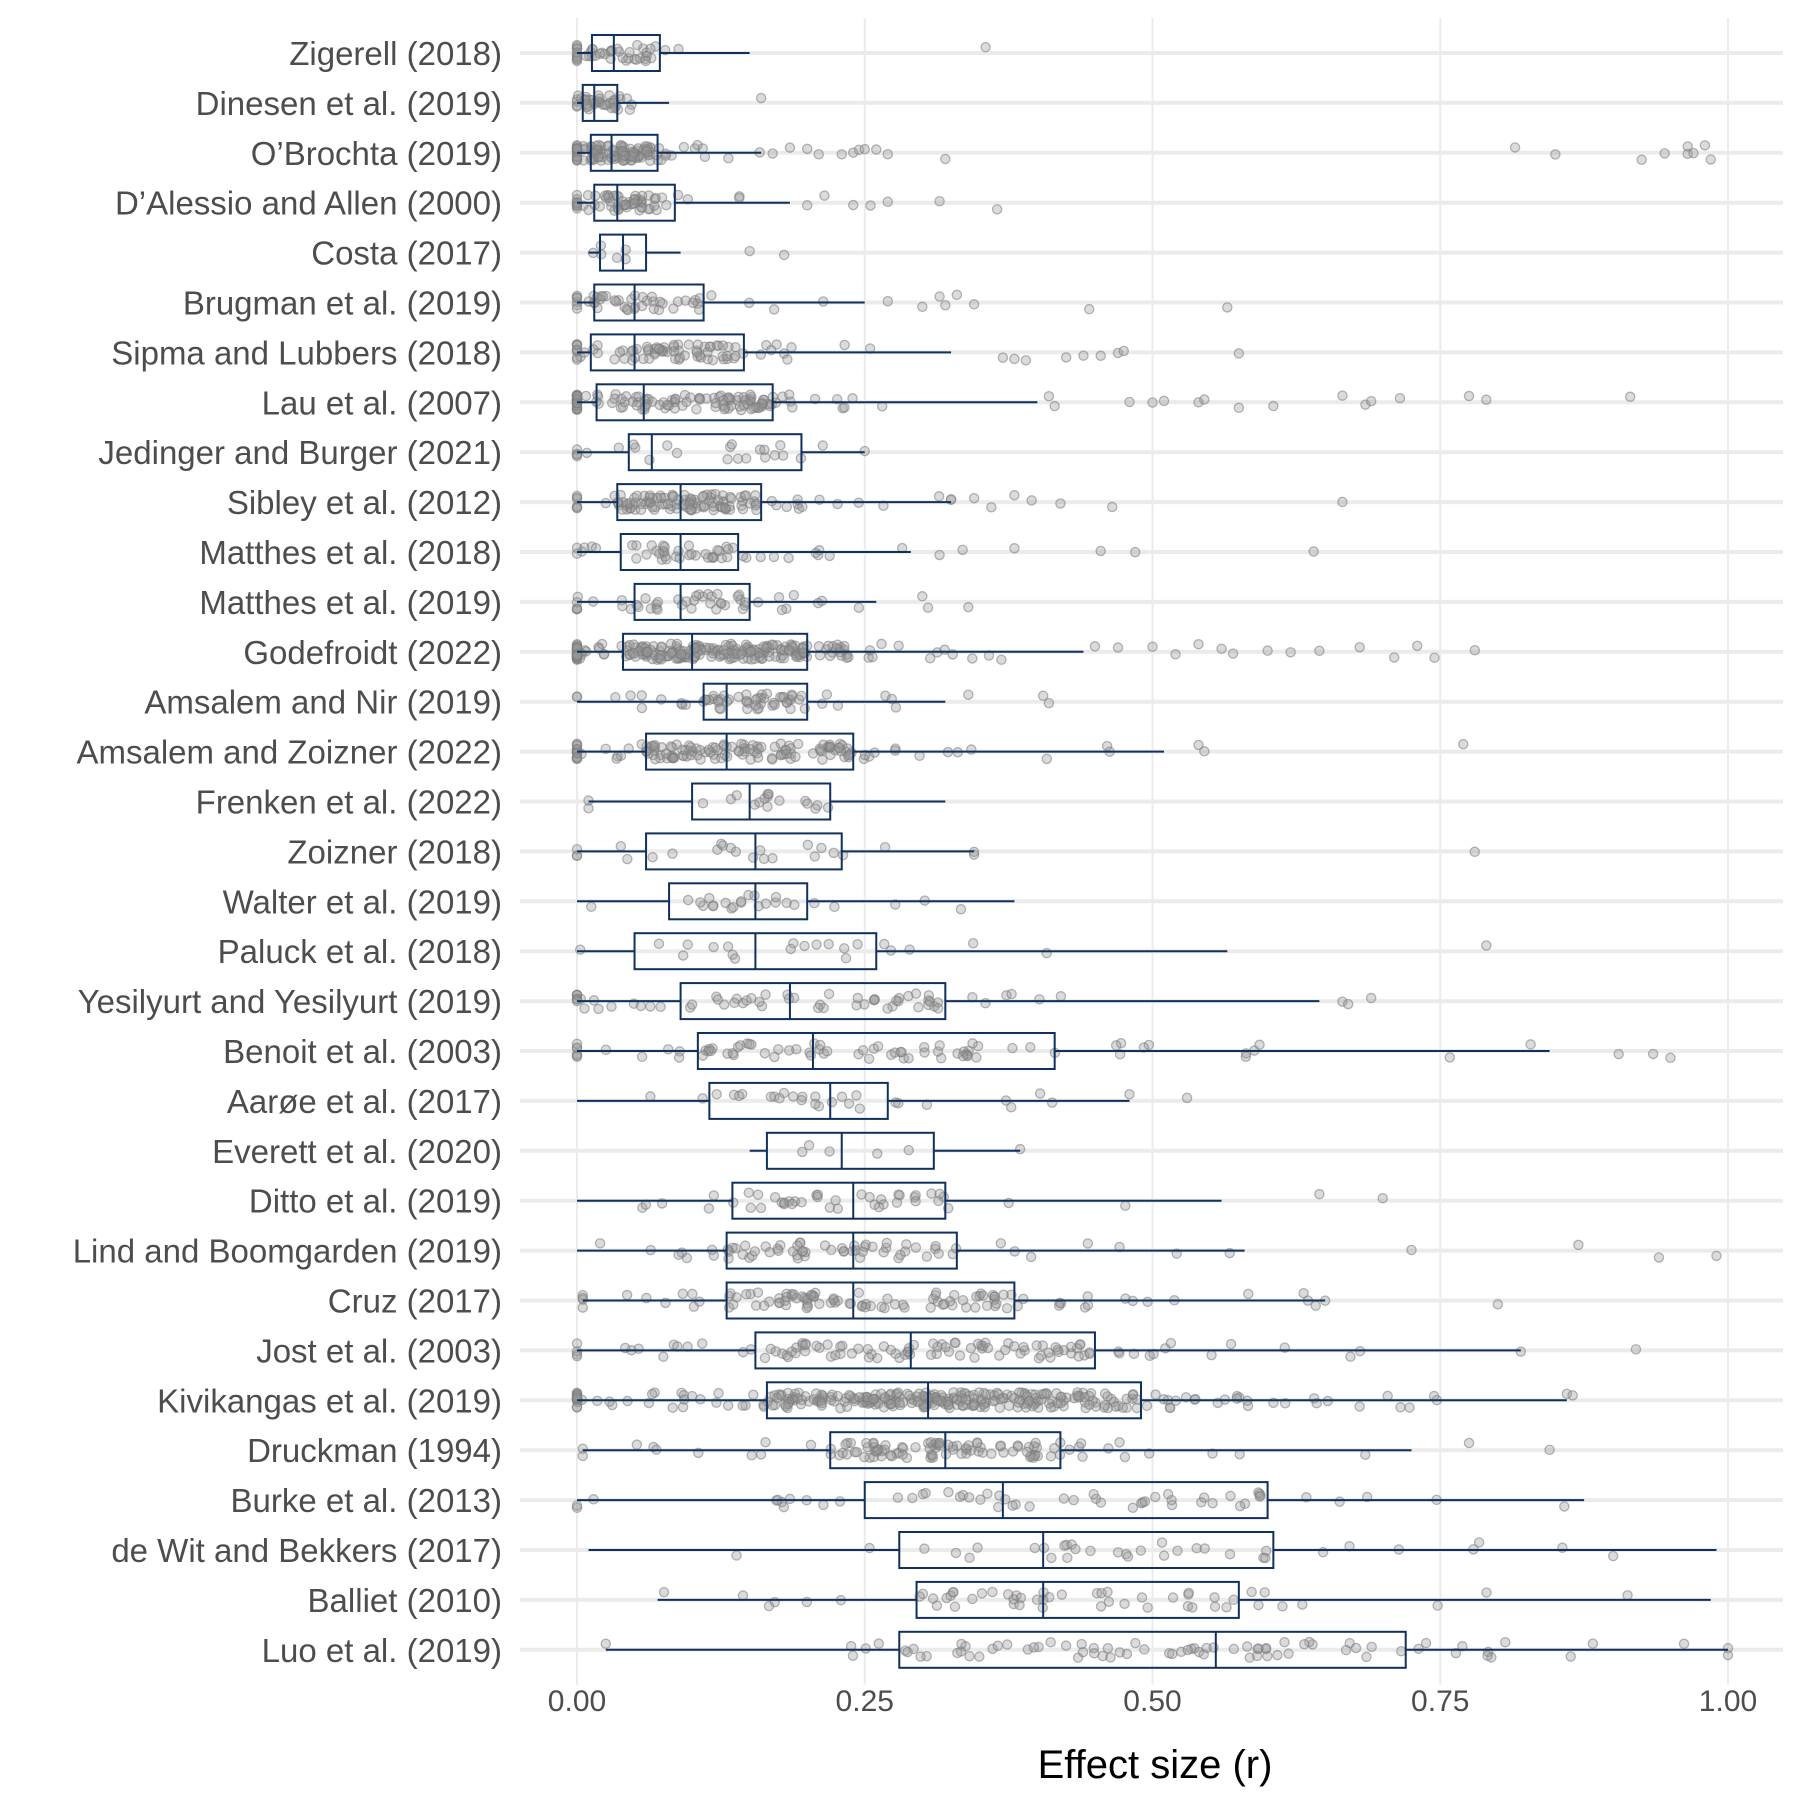 The image size is (1800, 1800). What do you see at coordinates (289, 752) in the screenshot?
I see `study-label: Amsalem and Zoizner (2022)` at bounding box center [289, 752].